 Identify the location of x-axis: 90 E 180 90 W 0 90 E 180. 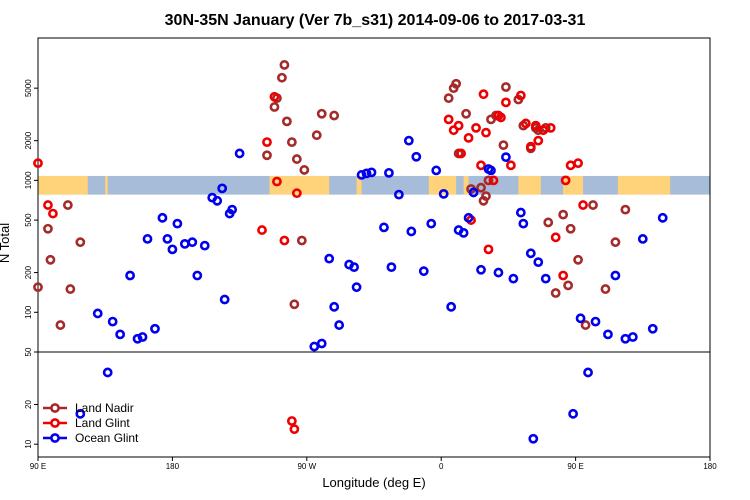
(373, 464).